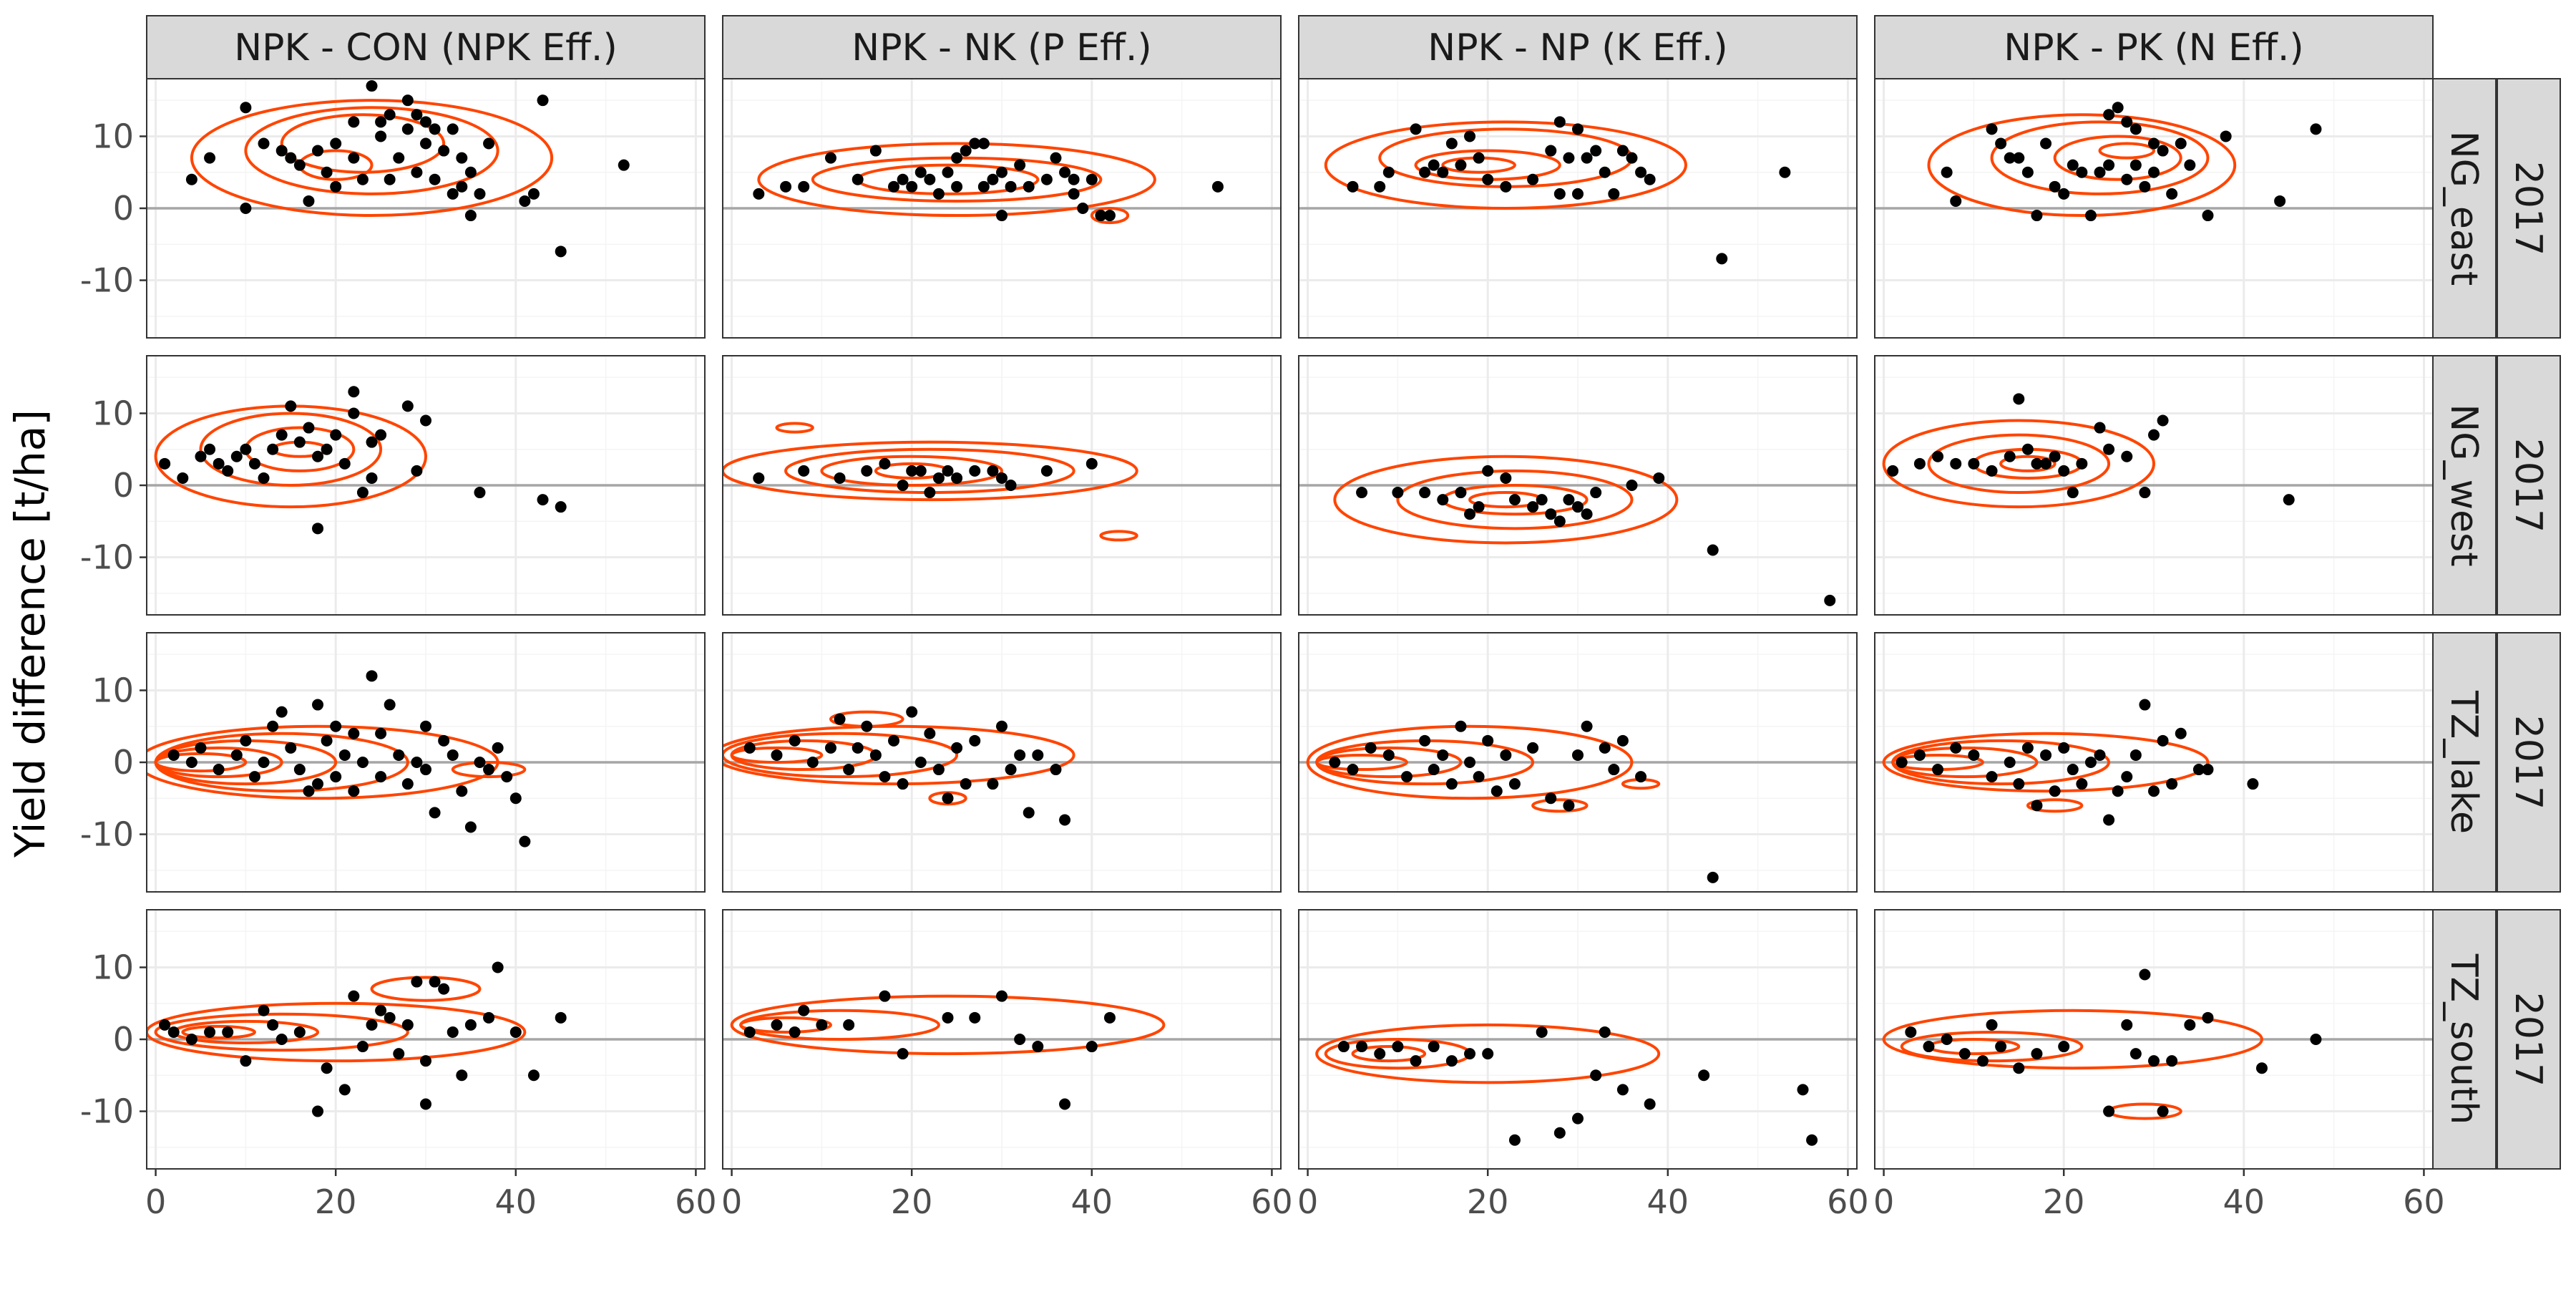  I want to click on x-tick-label: 60, so click(1848, 1201).